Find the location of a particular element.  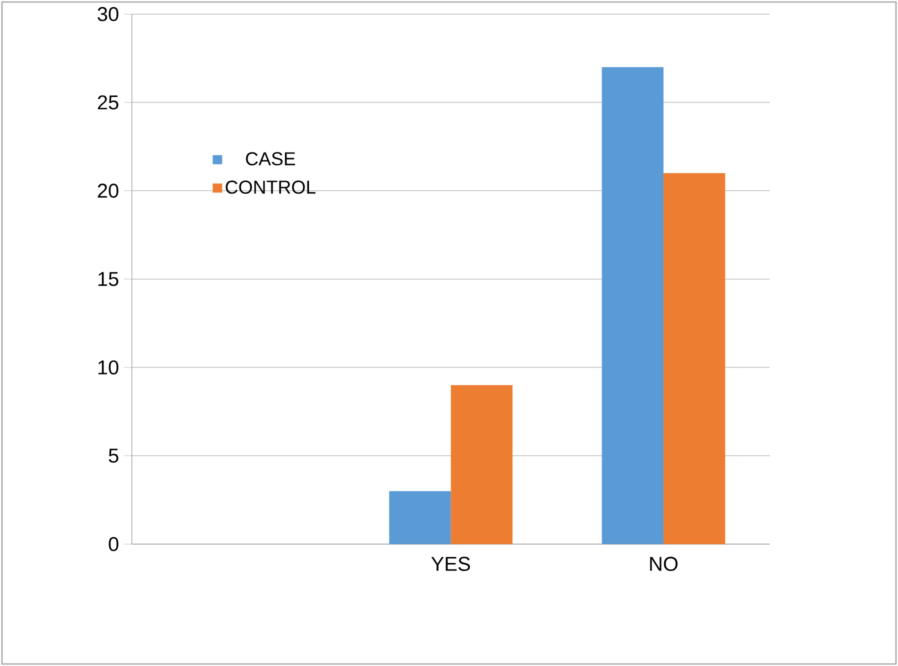

y-tick-label: 5 is located at coordinates (113, 455).